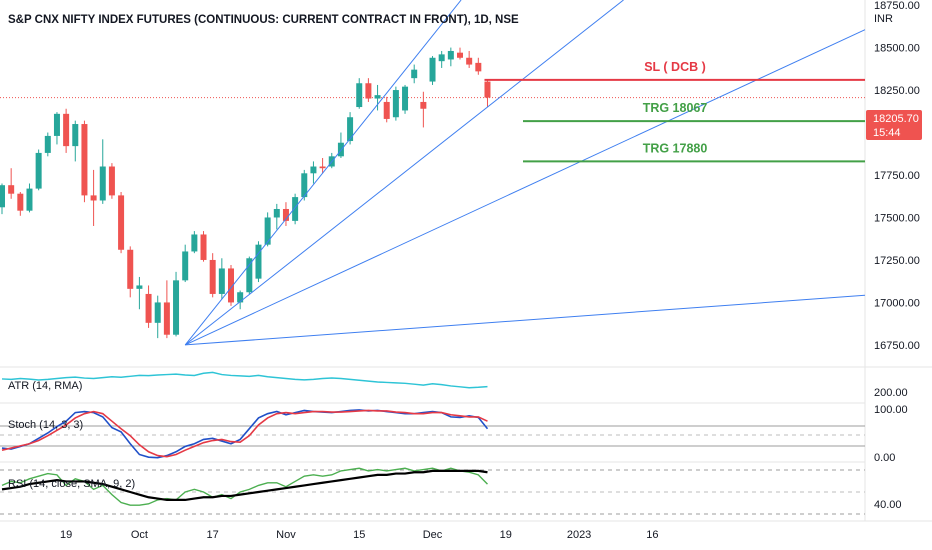  I want to click on atr-pane: 200.00, so click(454, 385).